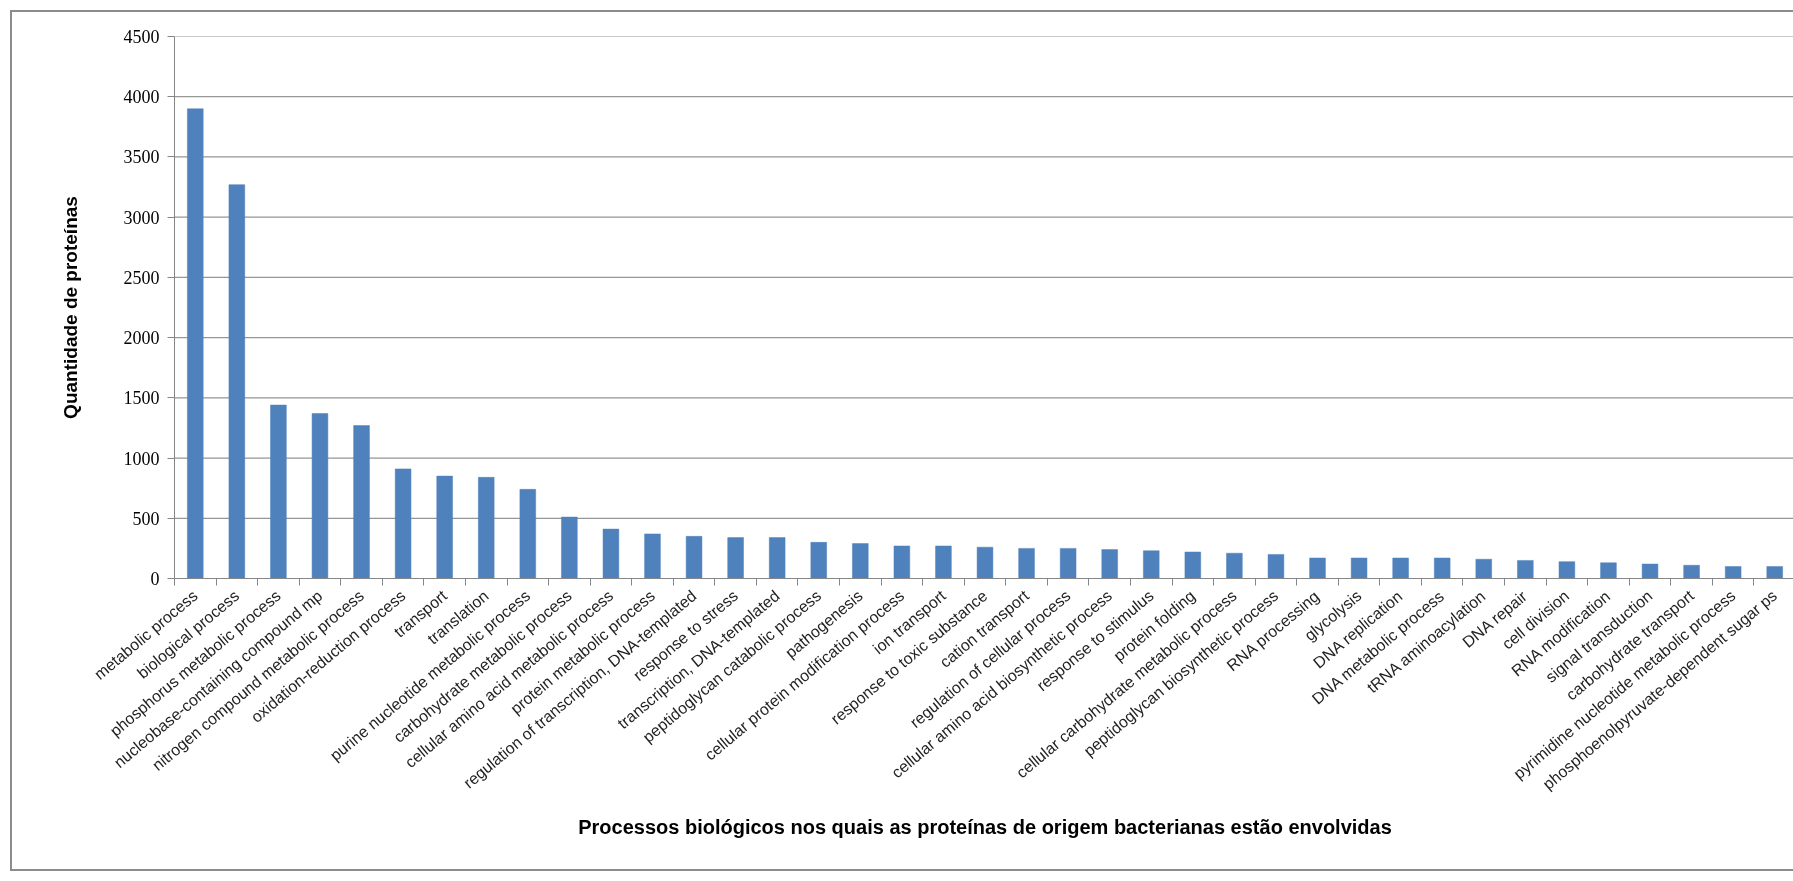  What do you see at coordinates (141, 217) in the screenshot?
I see `y-tick-label: 3000` at bounding box center [141, 217].